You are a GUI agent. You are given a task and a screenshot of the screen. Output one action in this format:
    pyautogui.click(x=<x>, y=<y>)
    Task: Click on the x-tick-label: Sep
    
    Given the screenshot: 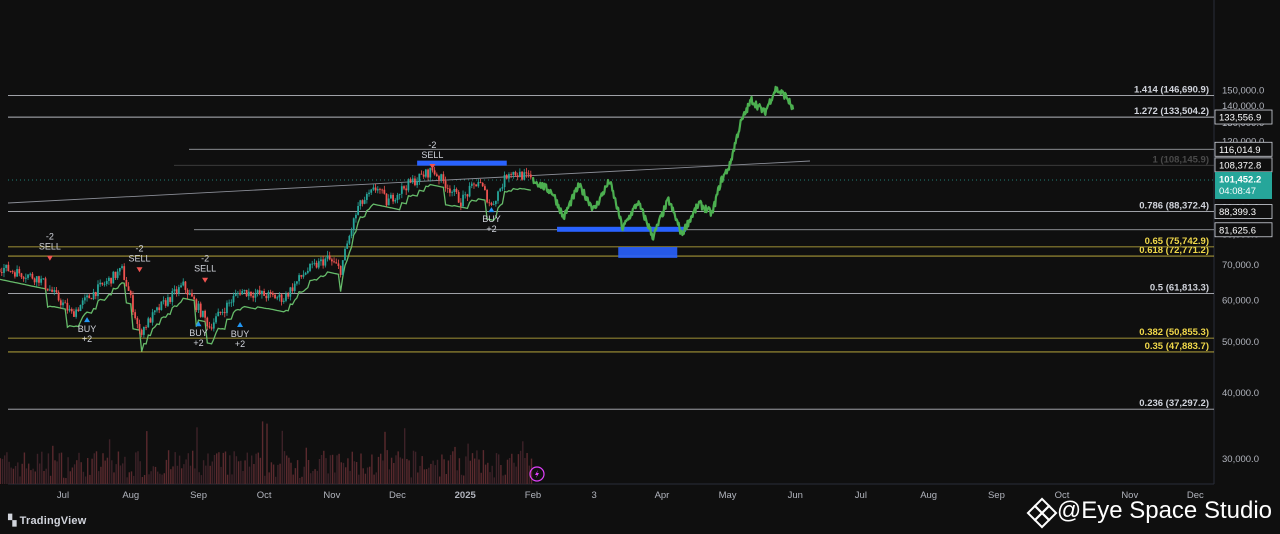 What is the action you would take?
    pyautogui.click(x=198, y=495)
    